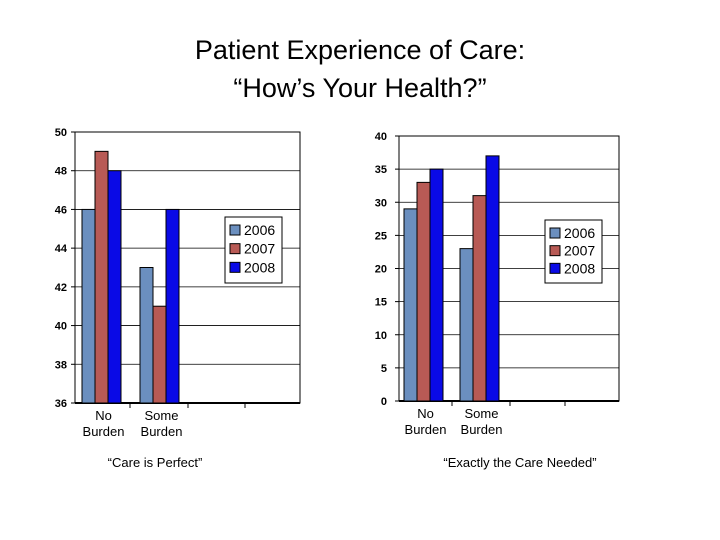  Describe the element at coordinates (61, 249) in the screenshot. I see `y-tick-label: 44` at that location.